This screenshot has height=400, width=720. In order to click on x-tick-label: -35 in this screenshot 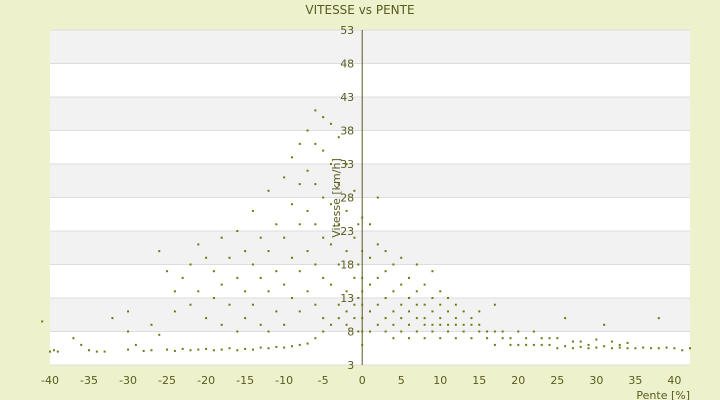, I will do `click(89, 380)`.